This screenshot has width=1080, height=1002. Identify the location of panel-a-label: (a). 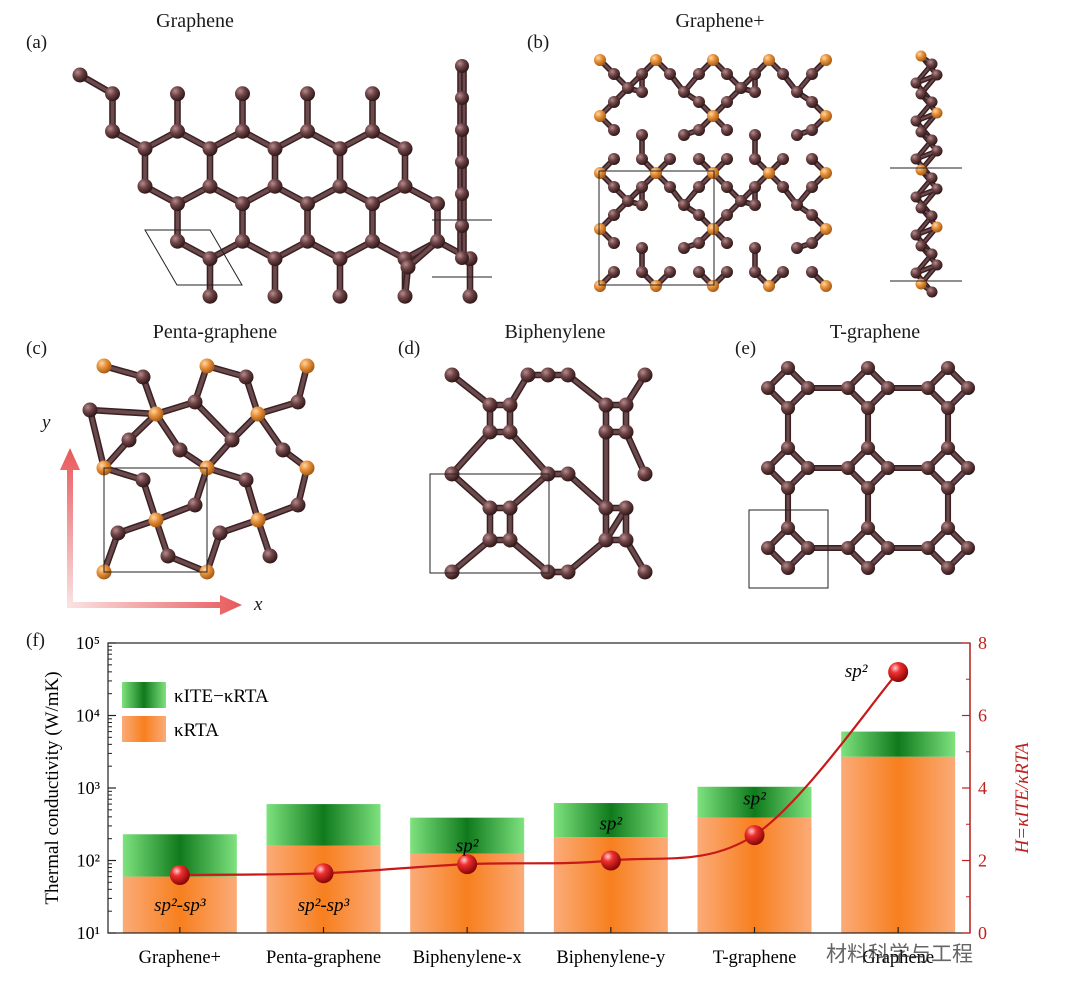
(37, 42).